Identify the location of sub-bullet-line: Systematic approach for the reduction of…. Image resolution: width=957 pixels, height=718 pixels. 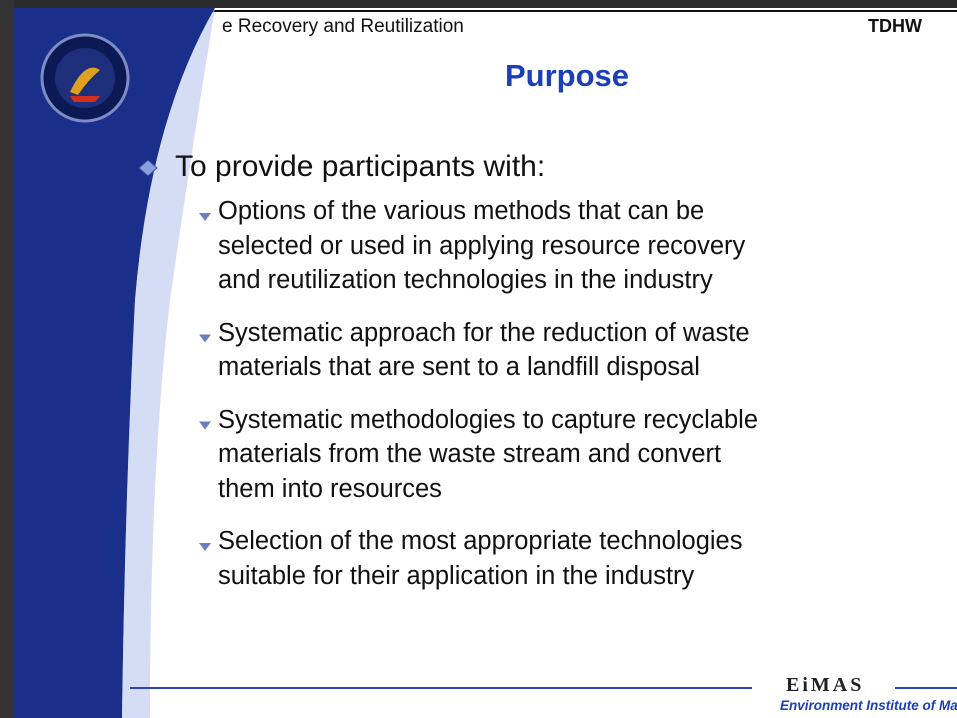
(484, 332).